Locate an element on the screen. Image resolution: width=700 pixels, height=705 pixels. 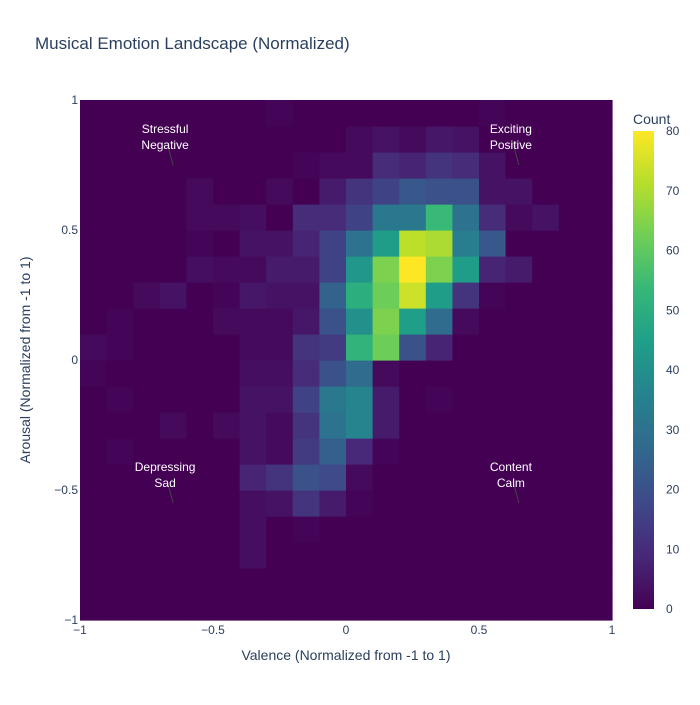
x-tick-label: 0 is located at coordinates (346, 630).